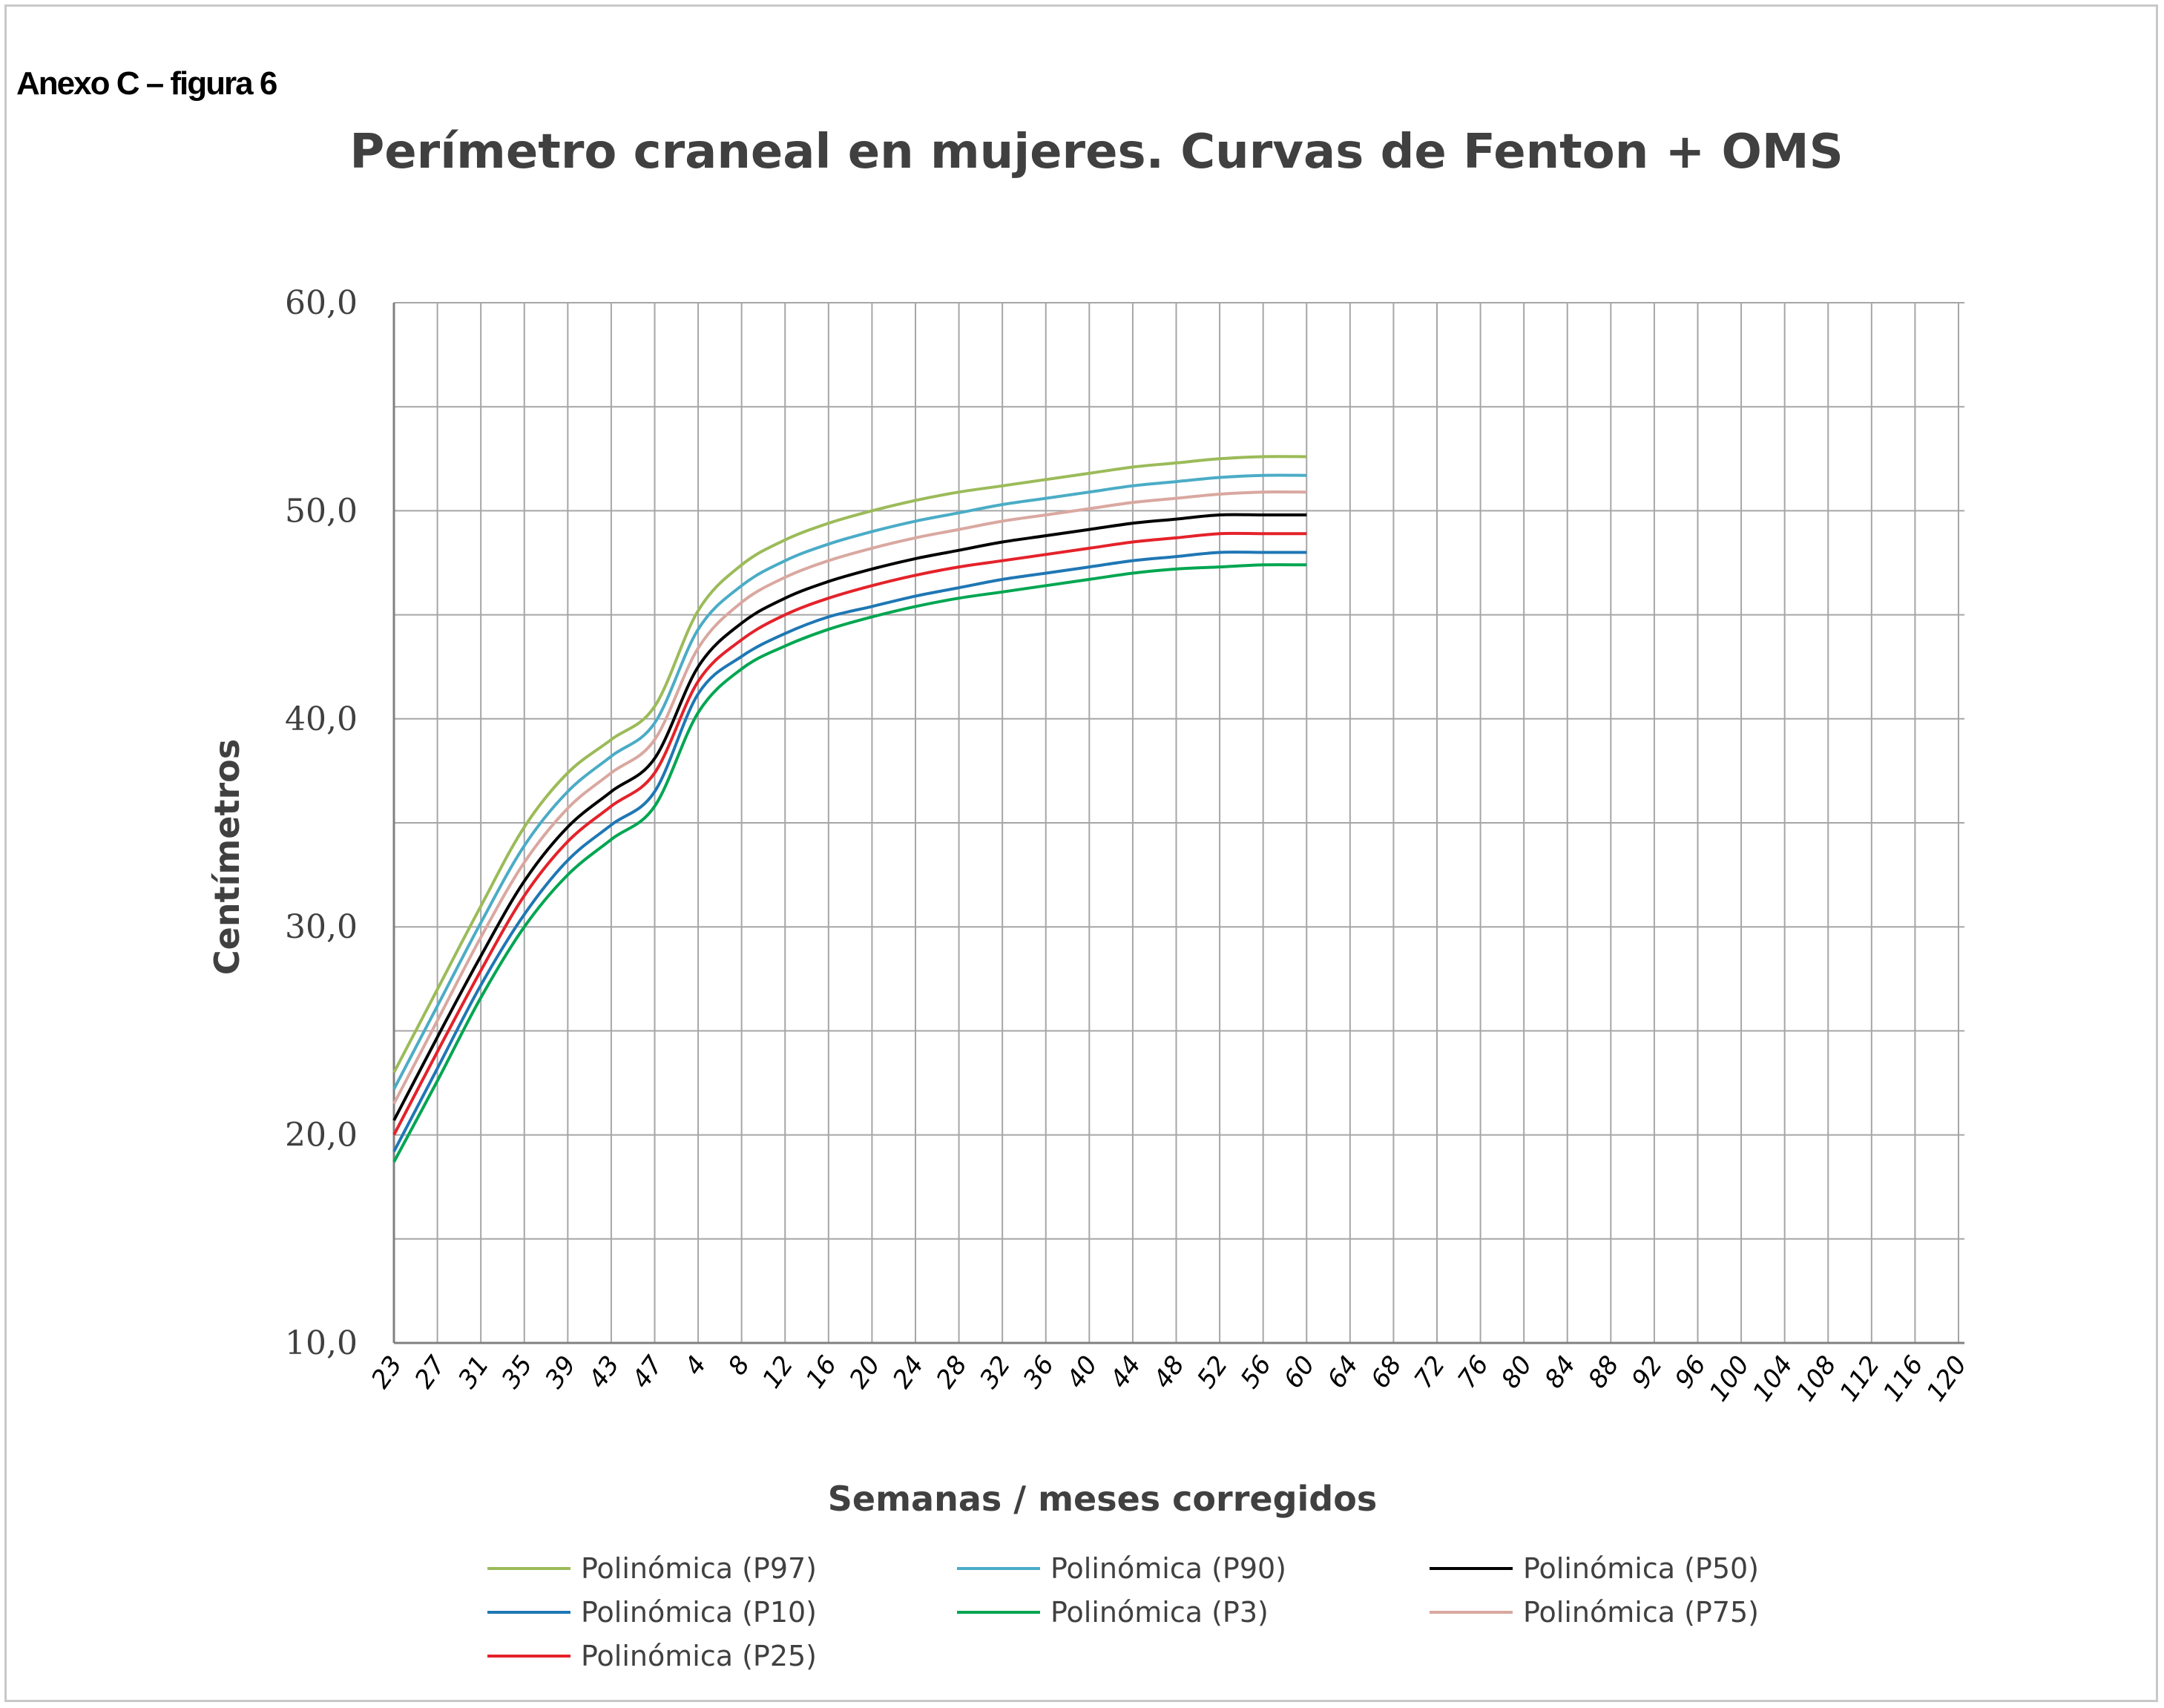 This screenshot has width=2164, height=1708. What do you see at coordinates (321, 1343) in the screenshot?
I see `y-tick-label: 10,0` at bounding box center [321, 1343].